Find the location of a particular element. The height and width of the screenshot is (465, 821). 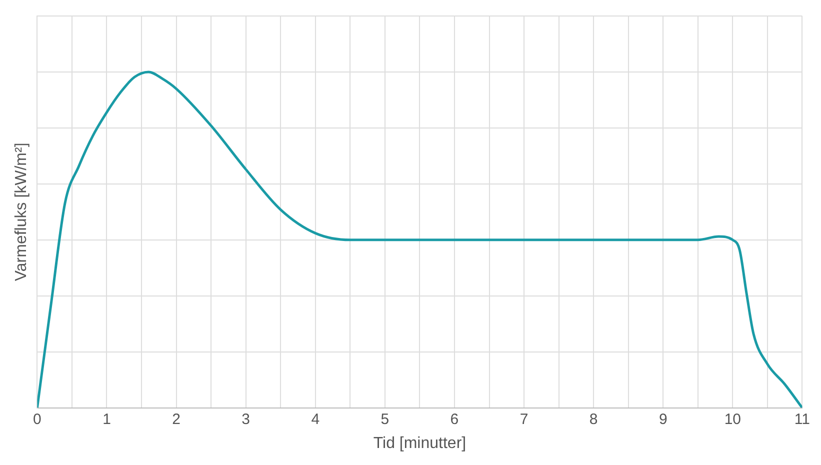

y-axis-title: Varmefluks [kW/m²] is located at coordinates (21, 212).